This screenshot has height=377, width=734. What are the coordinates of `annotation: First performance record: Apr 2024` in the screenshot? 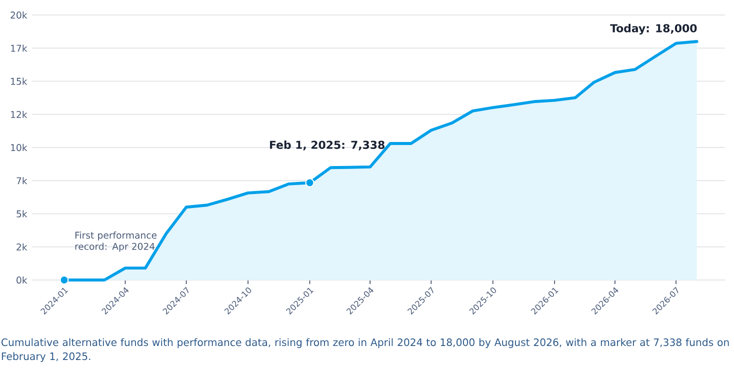 It's located at (116, 242).